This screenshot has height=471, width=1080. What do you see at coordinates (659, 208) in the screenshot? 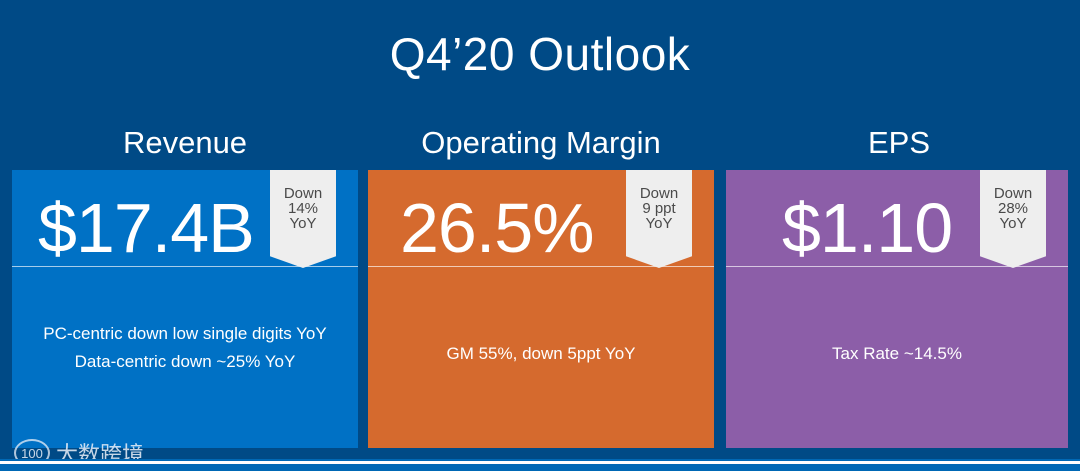
I see `badge-amount: 9 ppt` at bounding box center [659, 208].